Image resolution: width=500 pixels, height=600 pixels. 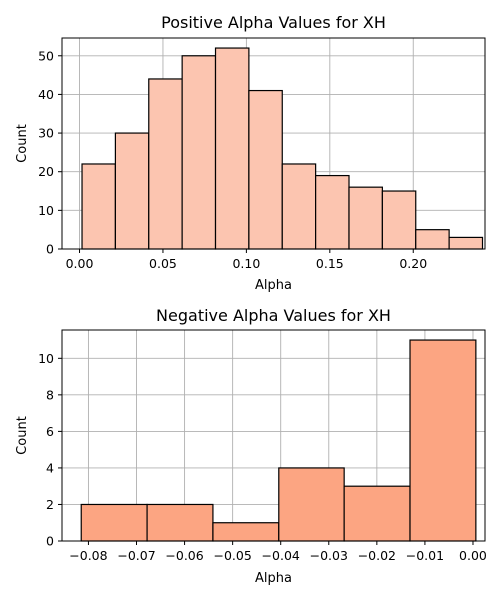 I want to click on y-tick-label: 30, so click(x=46, y=133).